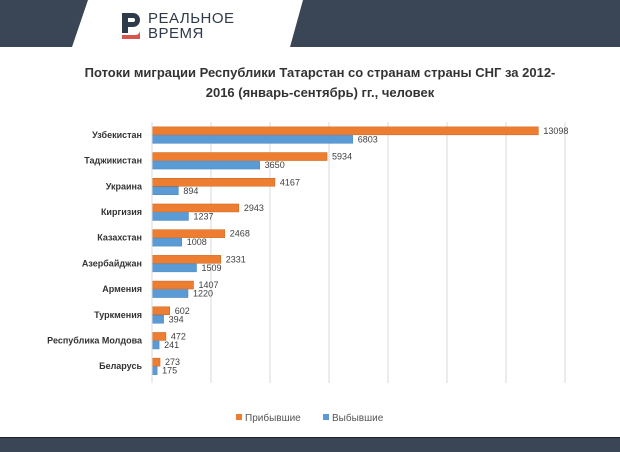 Image resolution: width=620 pixels, height=452 pixels. I want to click on brand-line1: РЕАЛЬНОЕ, so click(191, 18).